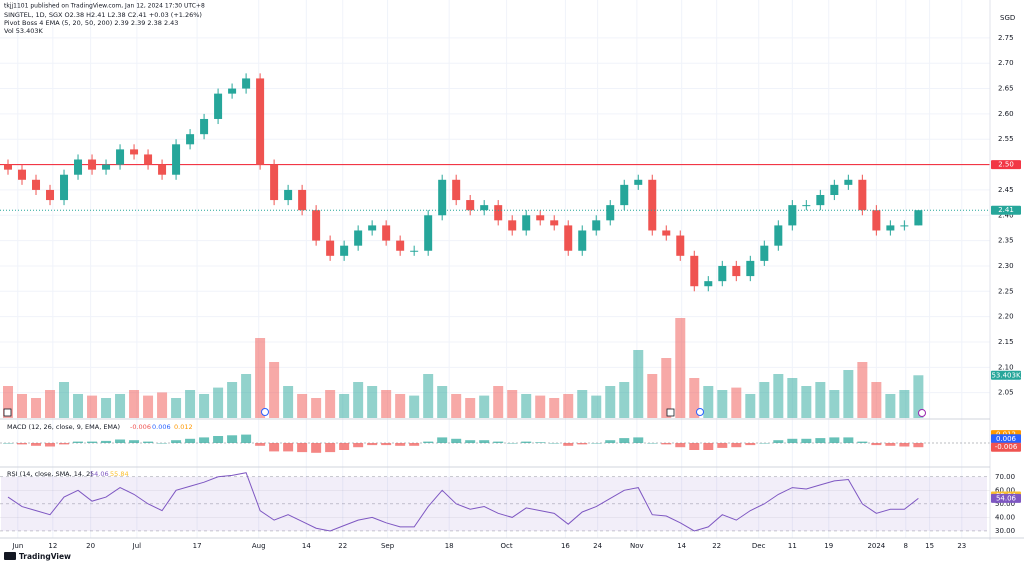  What do you see at coordinates (140, 427) in the screenshot?
I see `macd-legend-value: -0.006` at bounding box center [140, 427].